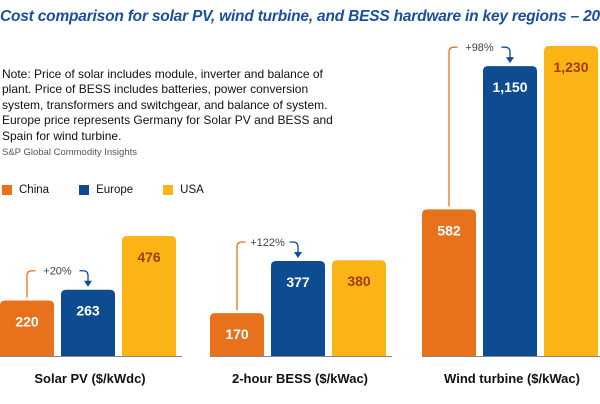 The height and width of the screenshot is (404, 600). I want to click on legend-item-china: China, so click(25, 190).